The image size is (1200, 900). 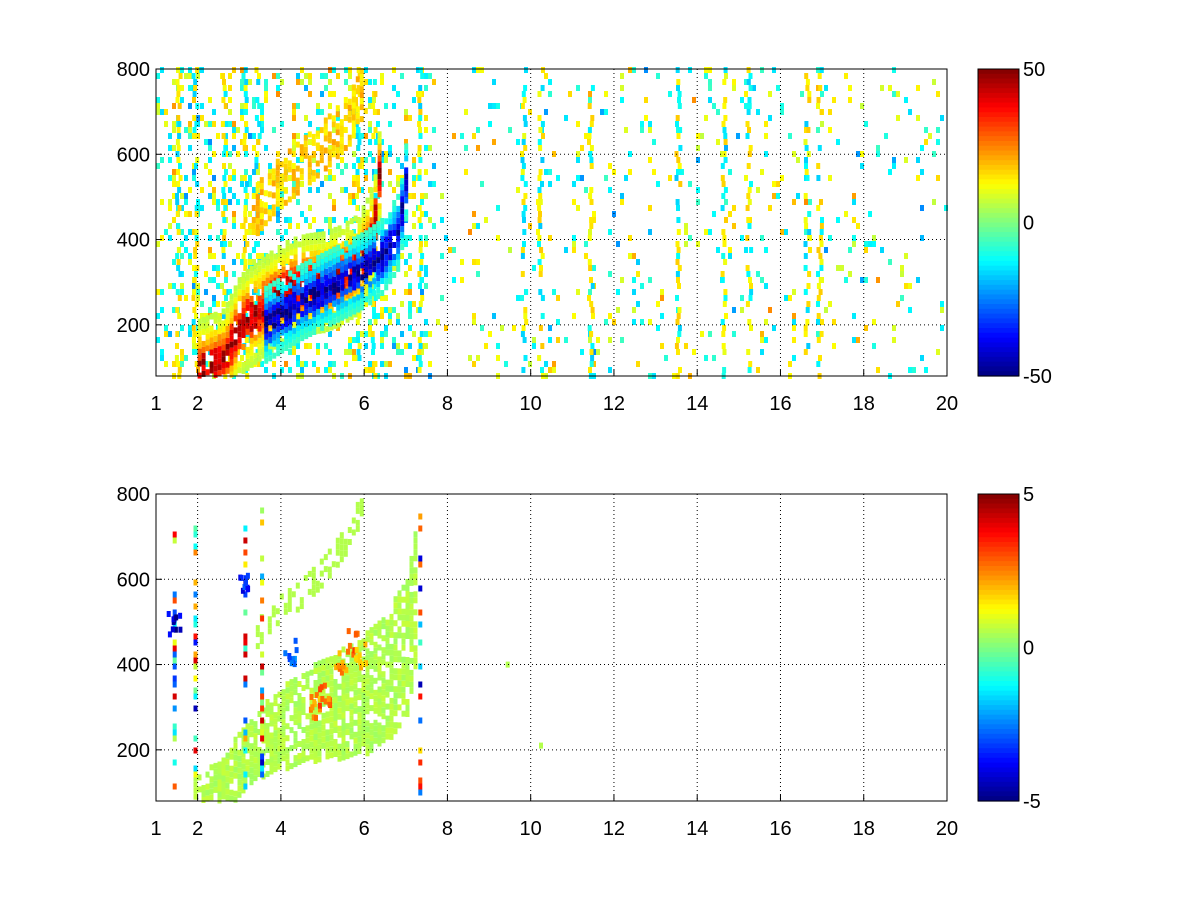 What do you see at coordinates (998, 631) in the screenshot?
I see `colorbar-swatch` at bounding box center [998, 631].